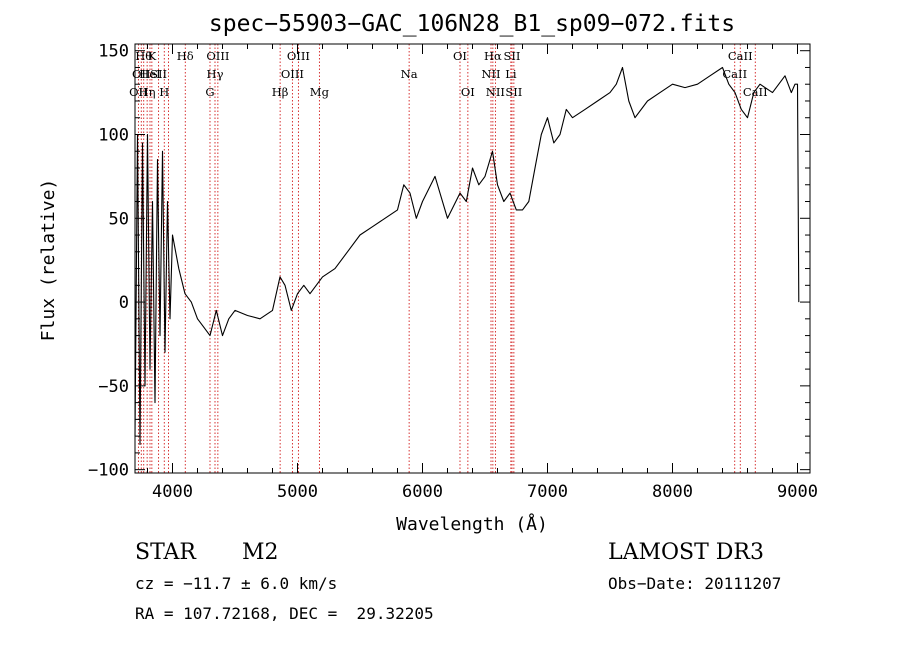  I want to click on y-tick-label: 0, so click(124, 303).